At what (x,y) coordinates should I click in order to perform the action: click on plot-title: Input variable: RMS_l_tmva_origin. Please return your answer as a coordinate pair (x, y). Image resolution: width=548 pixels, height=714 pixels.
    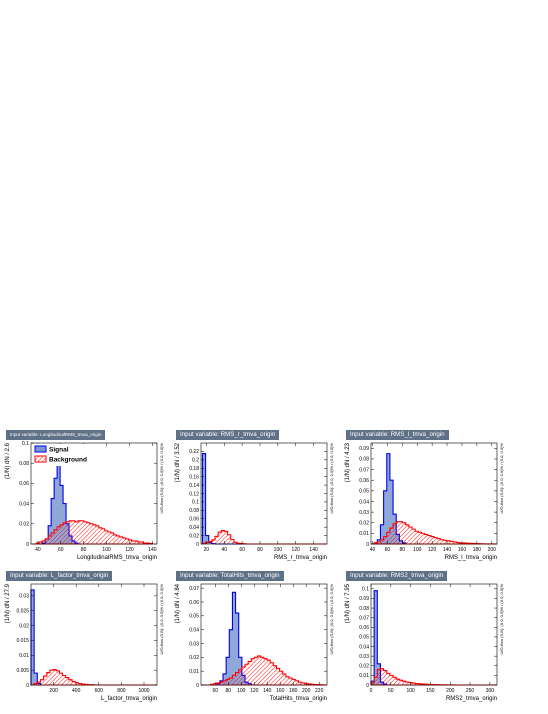
    Looking at the image, I should click on (397, 435).